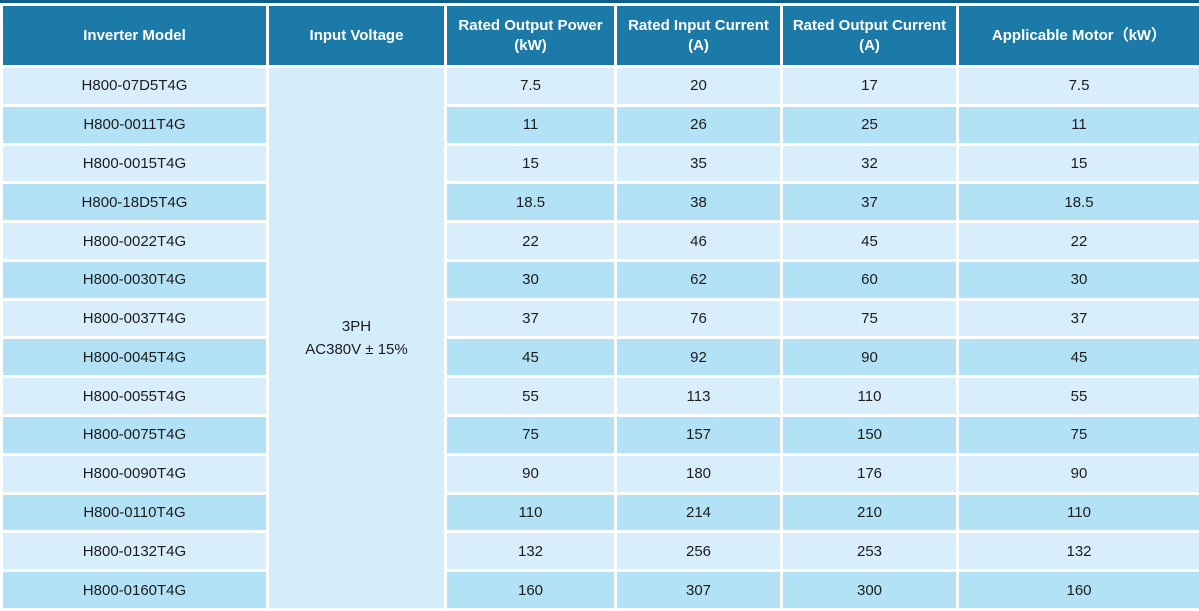  Describe the element at coordinates (869, 551) in the screenshot. I see `cell-rated-output-current: 253` at that location.